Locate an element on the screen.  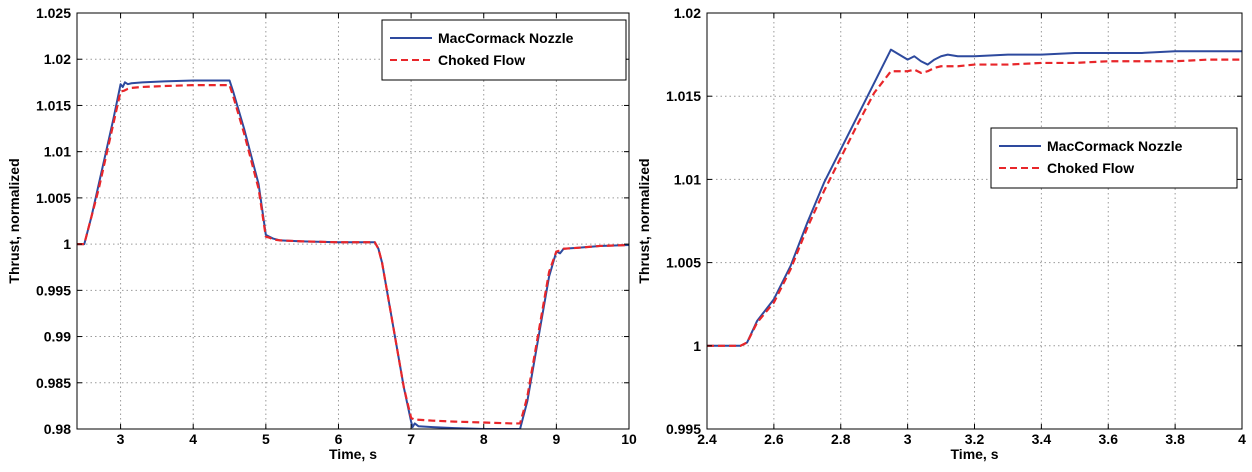
x-tick-label: 2.4 is located at coordinates (707, 439).